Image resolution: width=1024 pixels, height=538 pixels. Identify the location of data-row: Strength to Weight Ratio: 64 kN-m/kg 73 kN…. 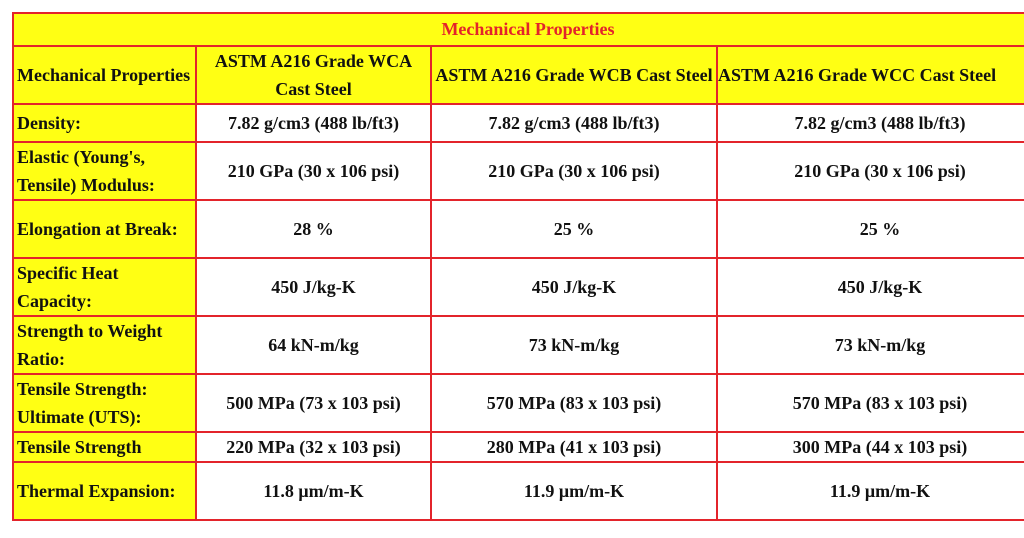
(518, 345).